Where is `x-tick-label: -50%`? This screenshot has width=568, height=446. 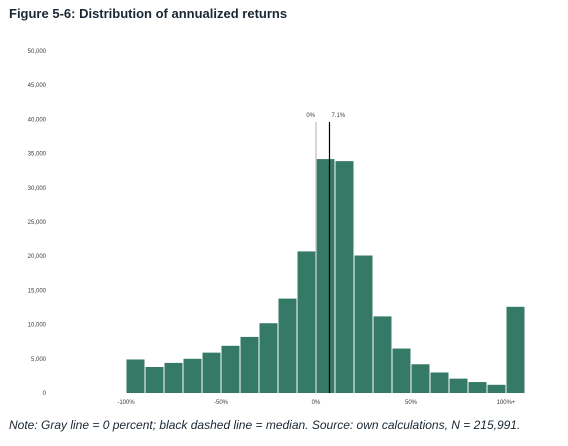
x-tick-label: -50% is located at coordinates (221, 403).